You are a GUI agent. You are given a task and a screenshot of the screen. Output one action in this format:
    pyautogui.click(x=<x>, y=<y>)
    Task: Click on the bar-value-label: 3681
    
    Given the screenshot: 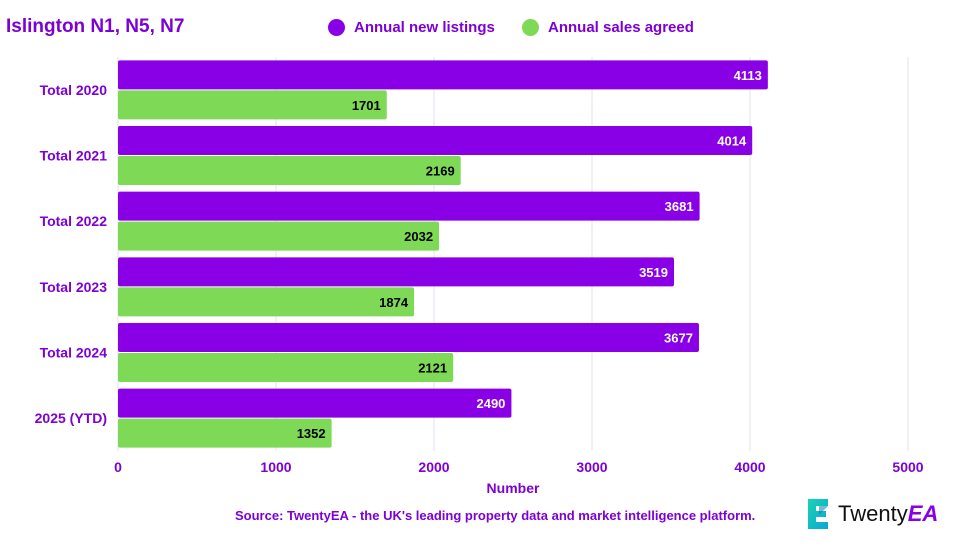 What is the action you would take?
    pyautogui.click(x=679, y=206)
    